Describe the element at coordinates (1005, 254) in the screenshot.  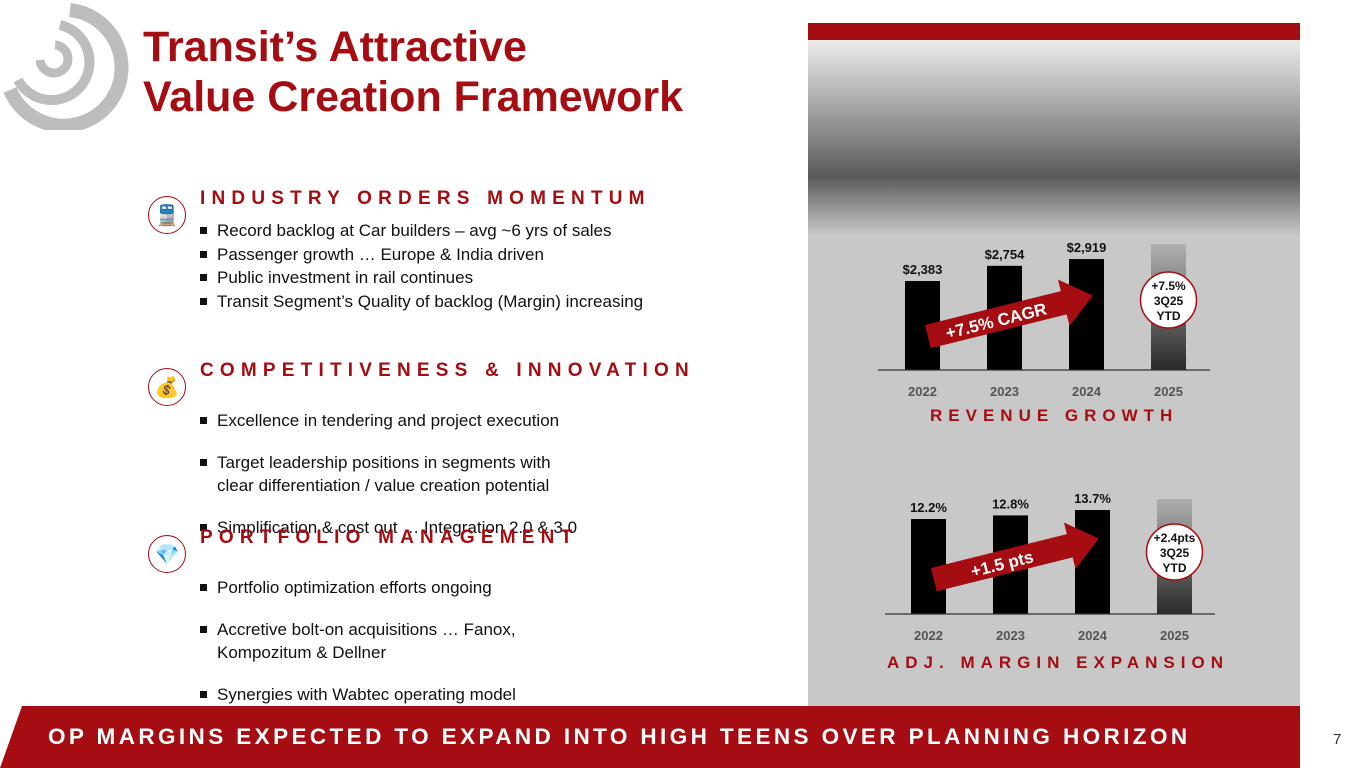
I see `data-label-2023: $2,754` at that location.